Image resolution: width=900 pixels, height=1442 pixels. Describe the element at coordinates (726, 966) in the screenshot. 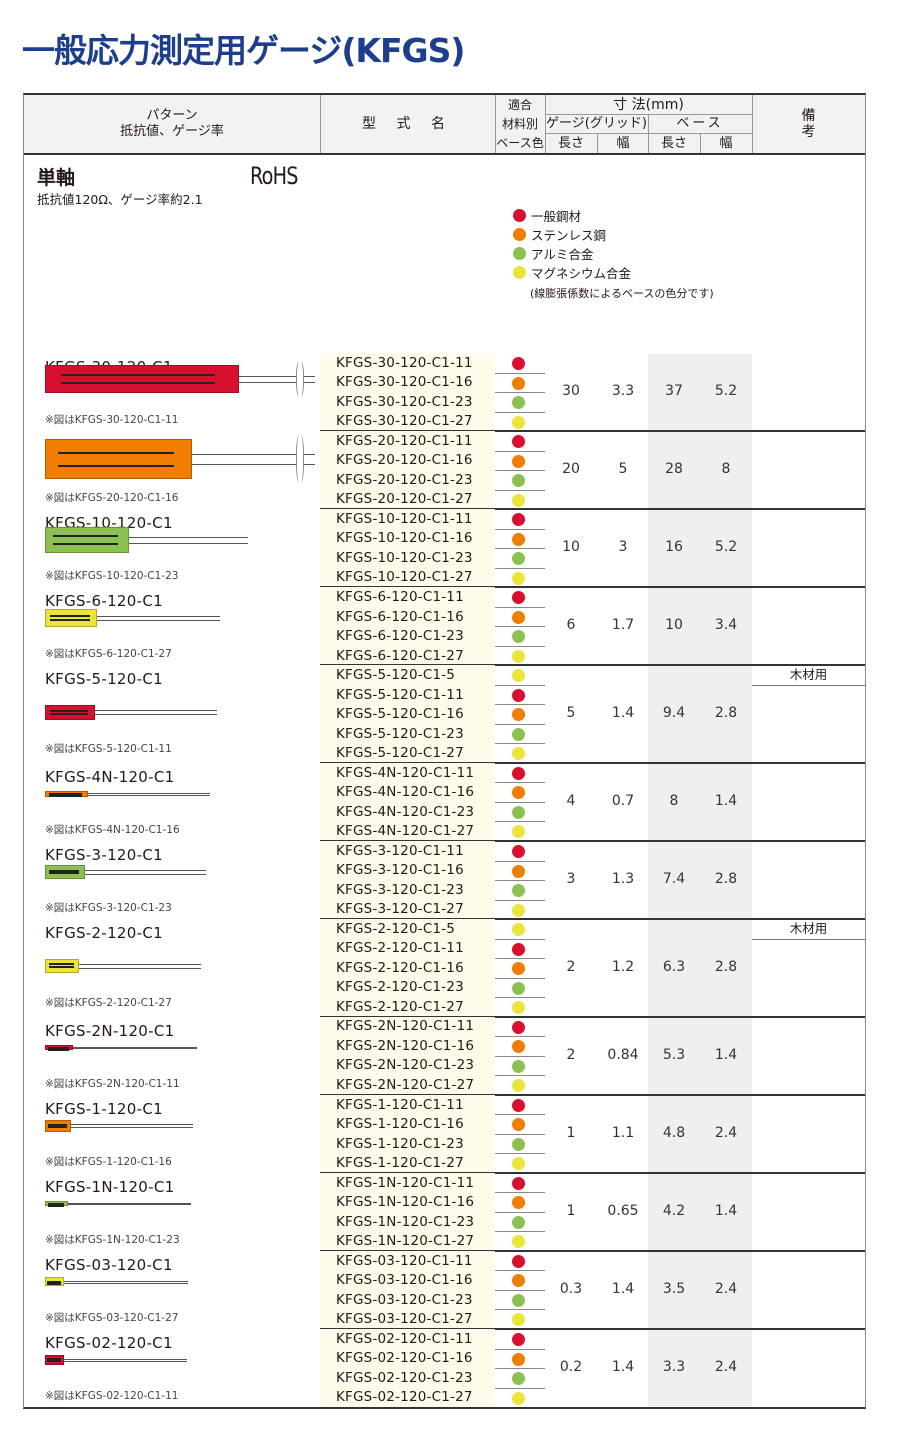

I see `base-width: 2.8` at that location.